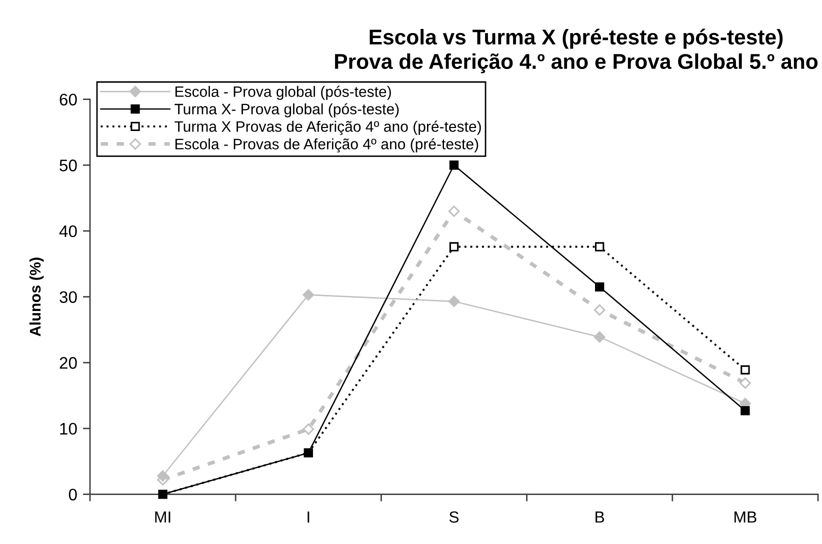  Describe the element at coordinates (162, 517) in the screenshot. I see `x-tick-label: MI` at that location.